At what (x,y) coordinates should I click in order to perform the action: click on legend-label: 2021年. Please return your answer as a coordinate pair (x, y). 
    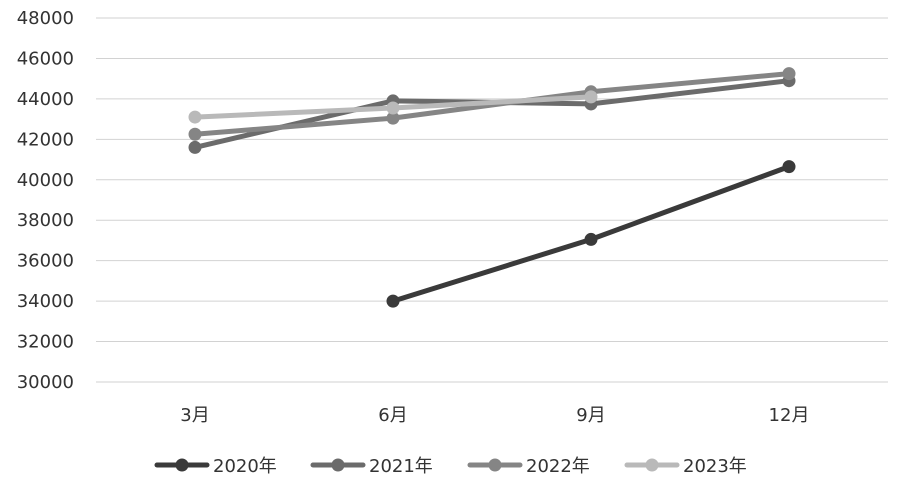
    Looking at the image, I should click on (401, 466).